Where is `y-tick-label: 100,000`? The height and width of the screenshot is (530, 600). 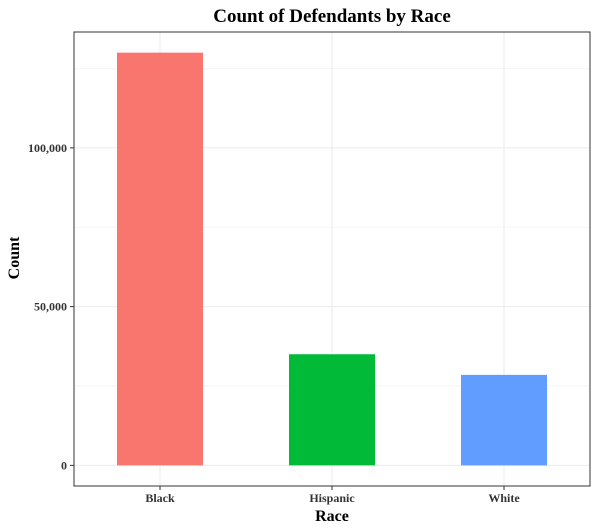
y-tick-label: 100,000 is located at coordinates (47, 148).